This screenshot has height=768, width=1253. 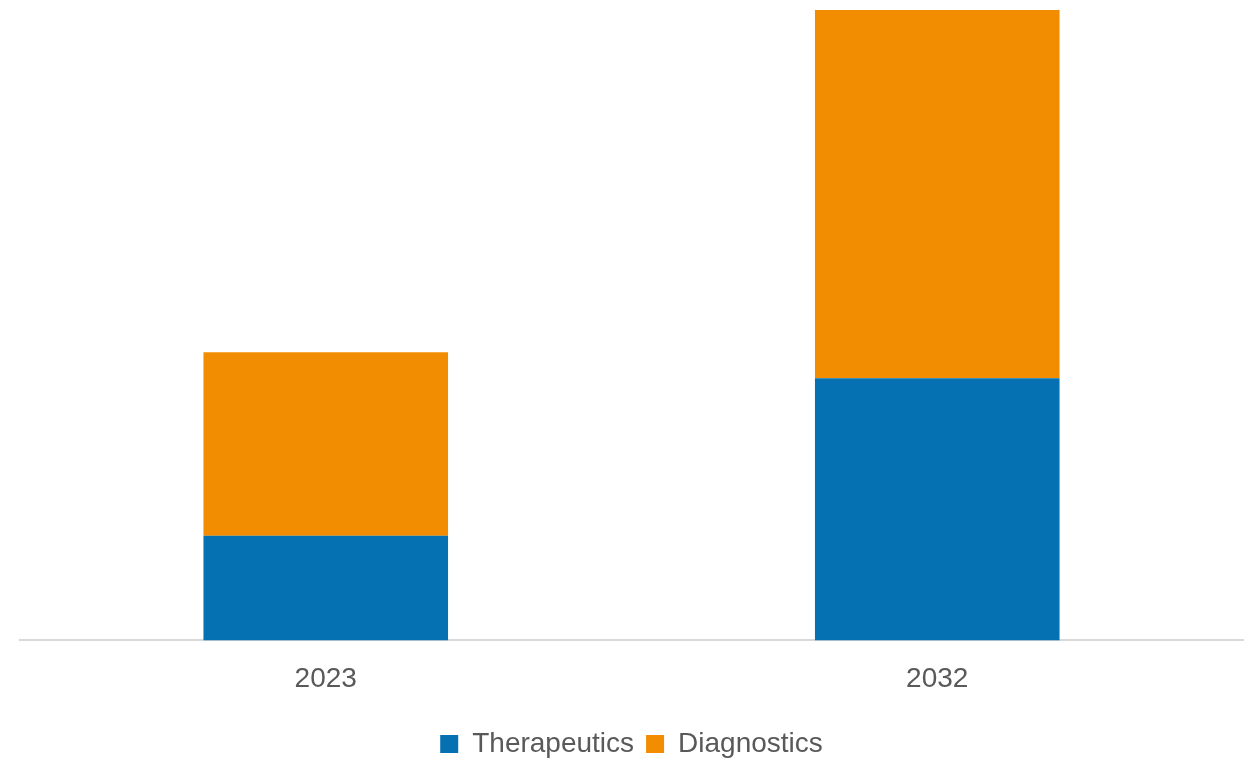 What do you see at coordinates (750, 742) in the screenshot?
I see `legend-label: Diagnostics` at bounding box center [750, 742].